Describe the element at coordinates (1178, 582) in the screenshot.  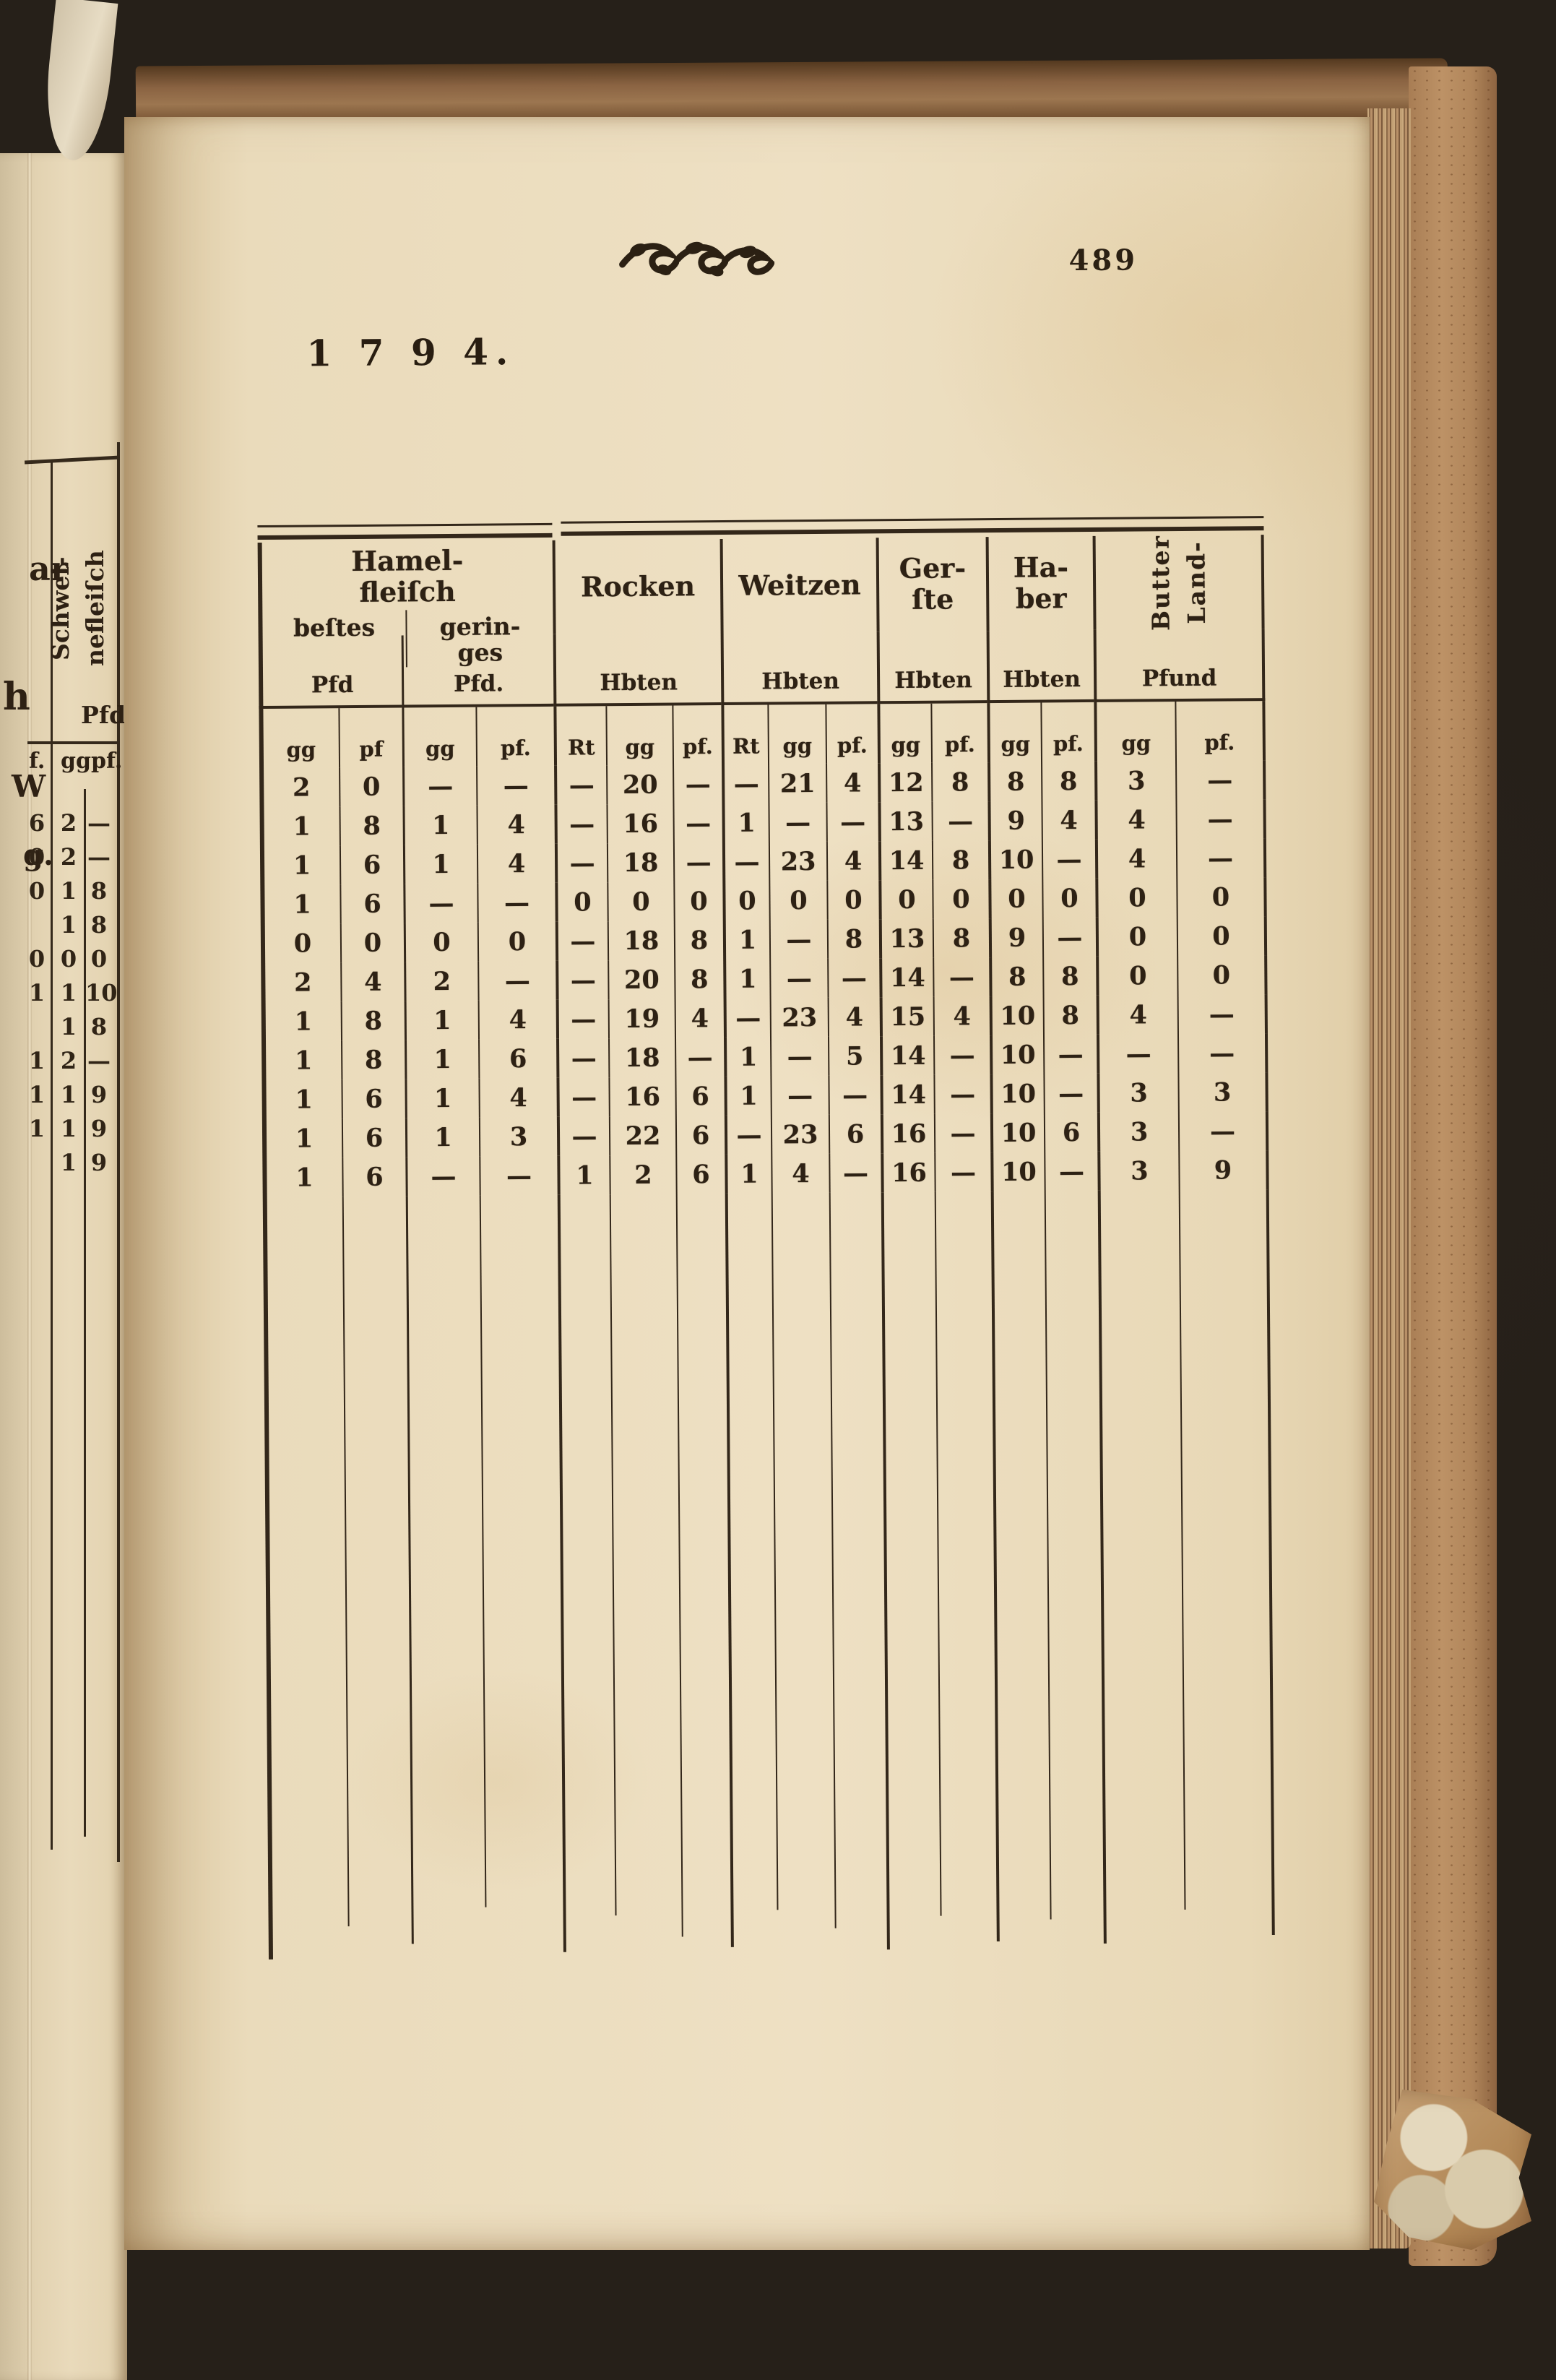
I see `group-label-rotated: Land- Butter` at that location.